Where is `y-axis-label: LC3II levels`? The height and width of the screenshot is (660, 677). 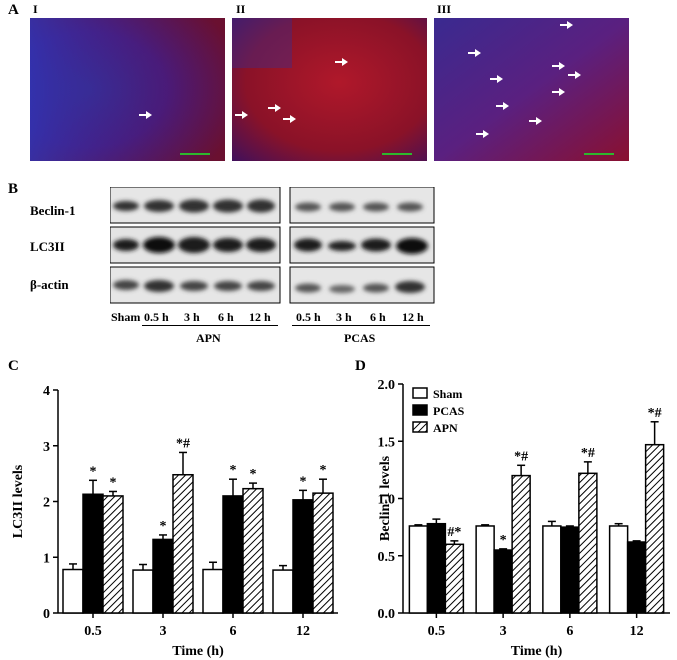
y-axis-label: LC3II levels is located at coordinates (18, 501).